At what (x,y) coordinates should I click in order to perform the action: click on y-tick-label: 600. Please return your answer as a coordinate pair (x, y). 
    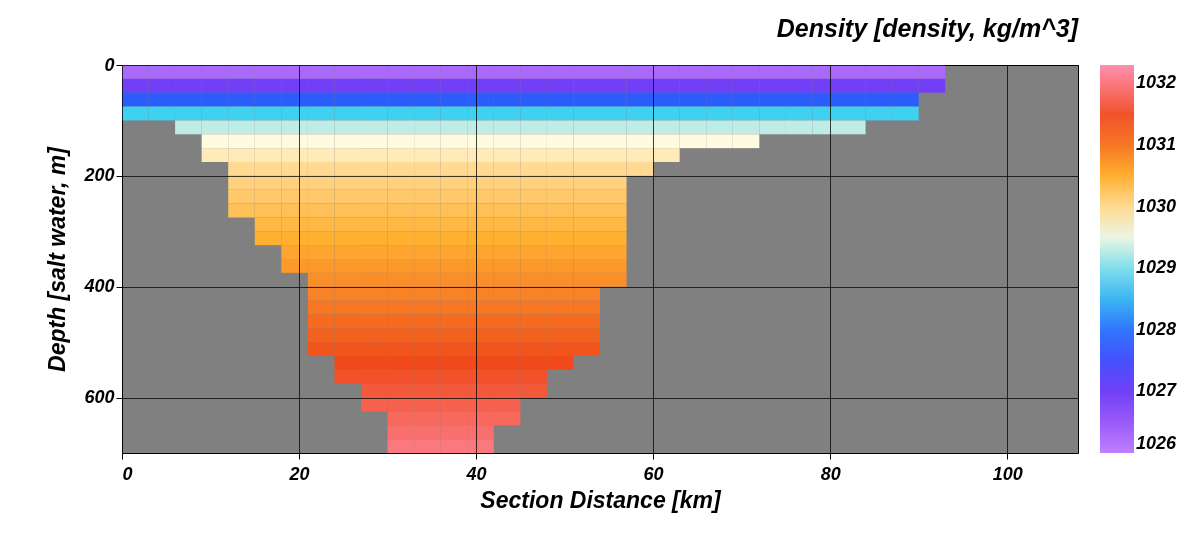
    Looking at the image, I should click on (99, 397).